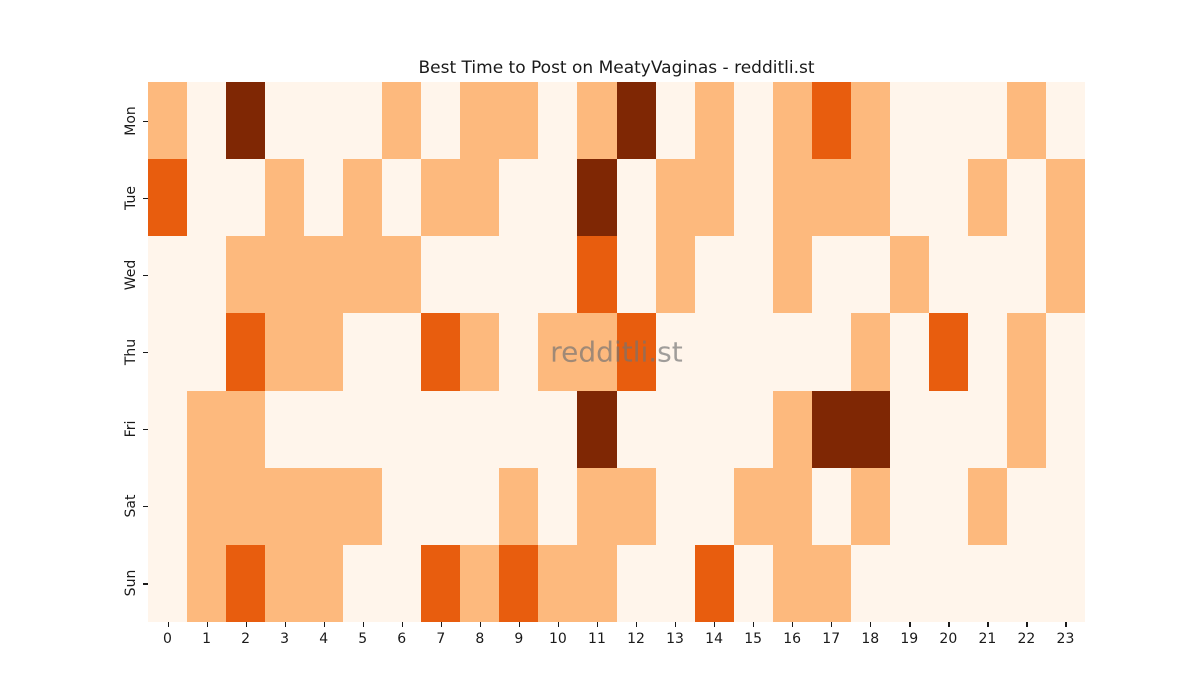 This screenshot has height=700, width=1200. Describe the element at coordinates (597, 639) in the screenshot. I see `x-tick-label: 11` at that location.